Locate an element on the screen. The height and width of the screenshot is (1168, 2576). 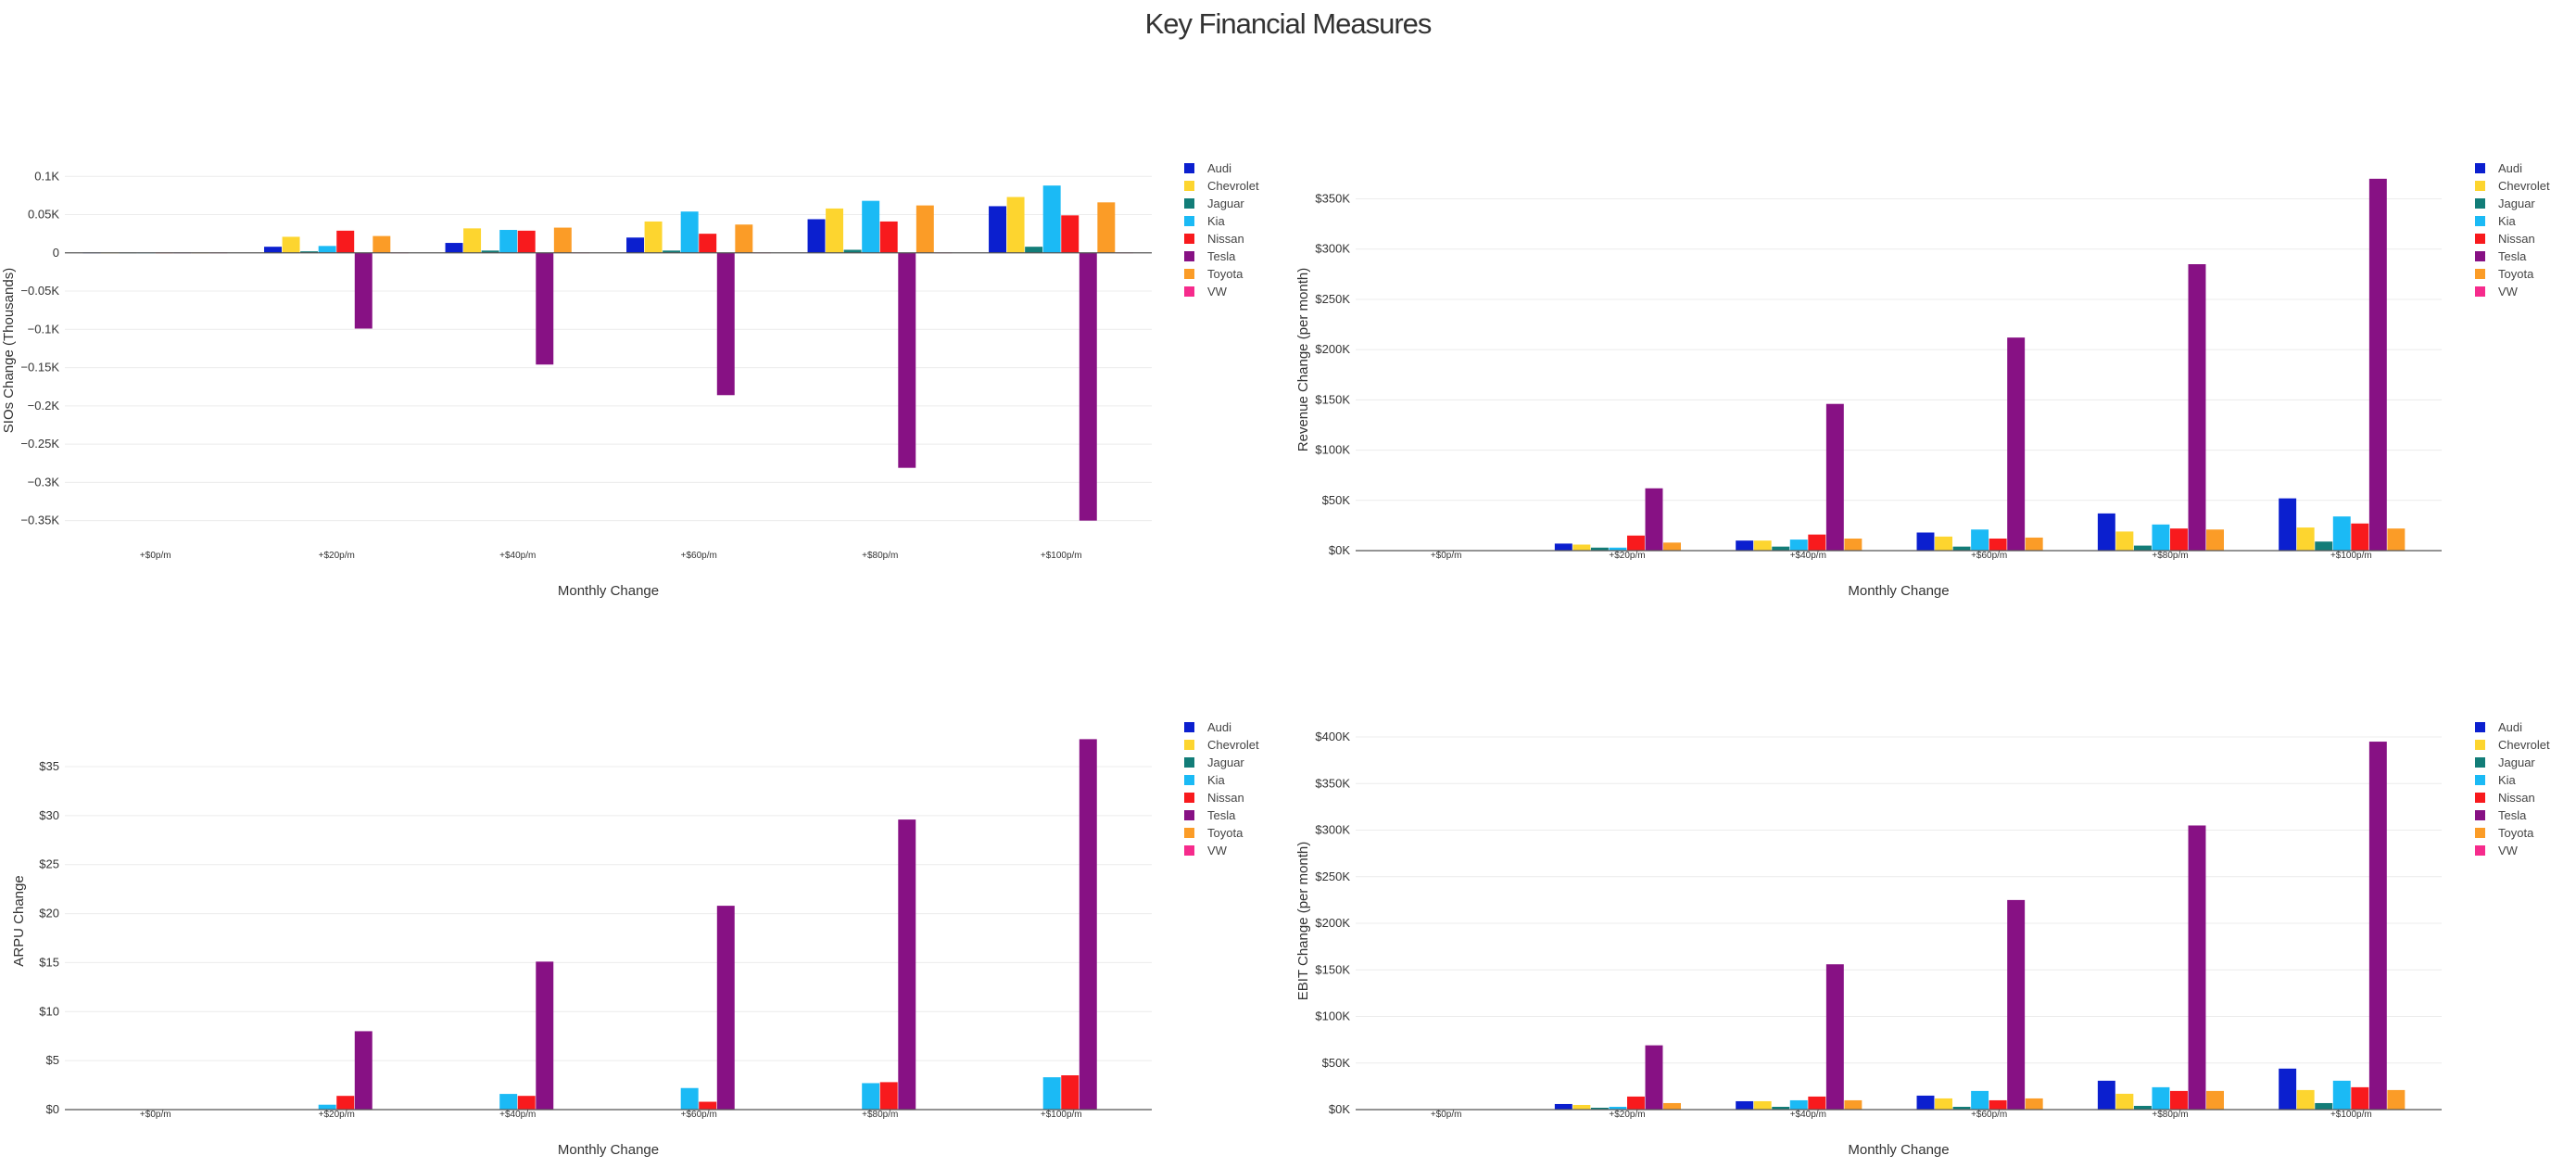
legend-label: Nissan is located at coordinates (2516, 239).